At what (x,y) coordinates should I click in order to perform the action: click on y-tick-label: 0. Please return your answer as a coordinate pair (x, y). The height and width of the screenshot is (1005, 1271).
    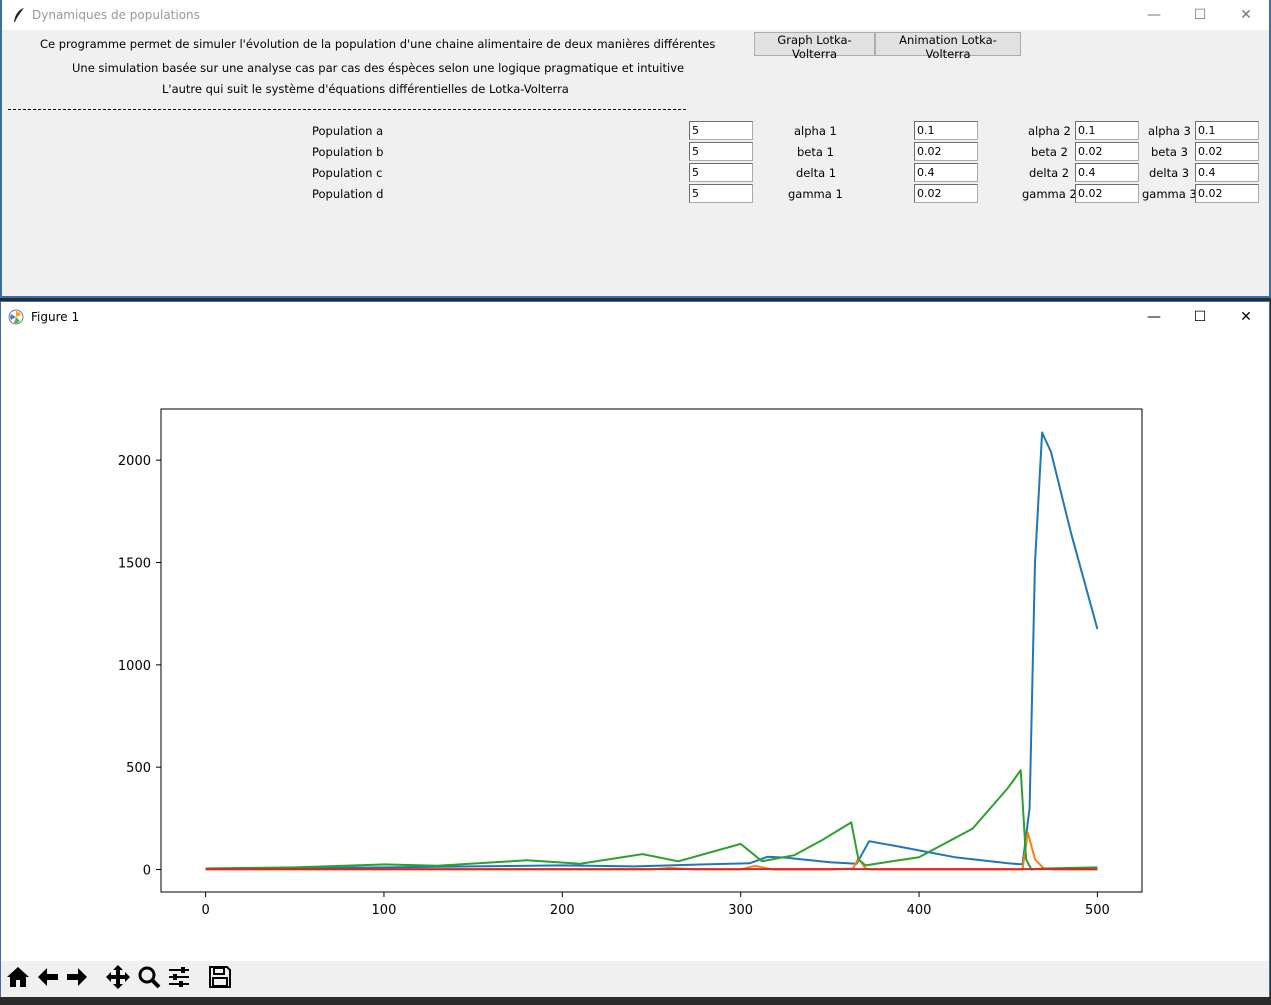
    Looking at the image, I should click on (147, 870).